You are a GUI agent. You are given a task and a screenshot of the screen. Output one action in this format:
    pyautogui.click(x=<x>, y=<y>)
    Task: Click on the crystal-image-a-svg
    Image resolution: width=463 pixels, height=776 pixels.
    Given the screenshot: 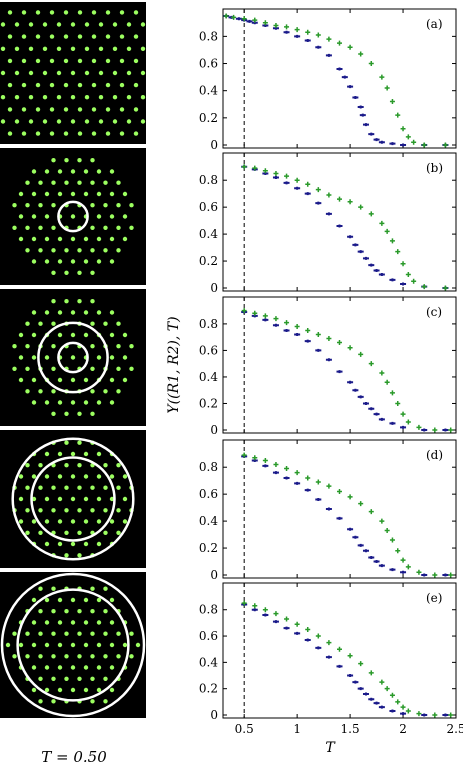 What is the action you would take?
    pyautogui.click(x=73, y=73)
    